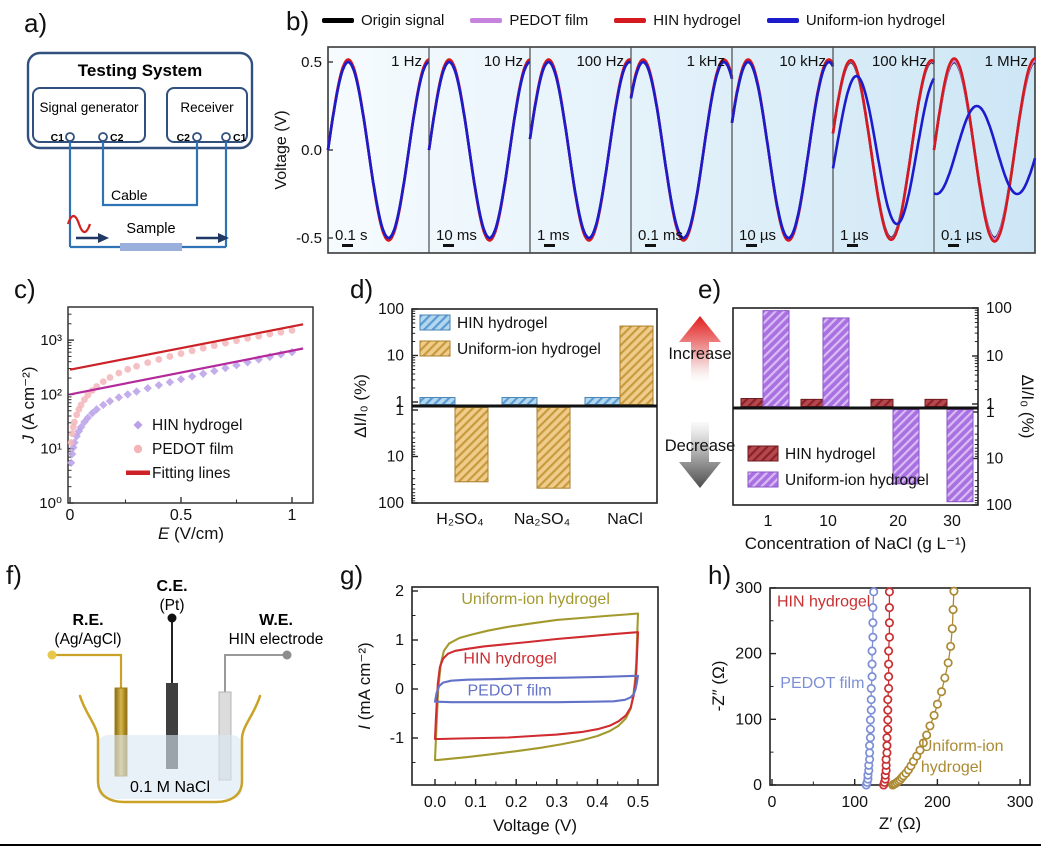 This screenshot has width=1041, height=846. Describe the element at coordinates (697, 20) in the screenshot. I see `legend-label: HIN hydrogel` at that location.